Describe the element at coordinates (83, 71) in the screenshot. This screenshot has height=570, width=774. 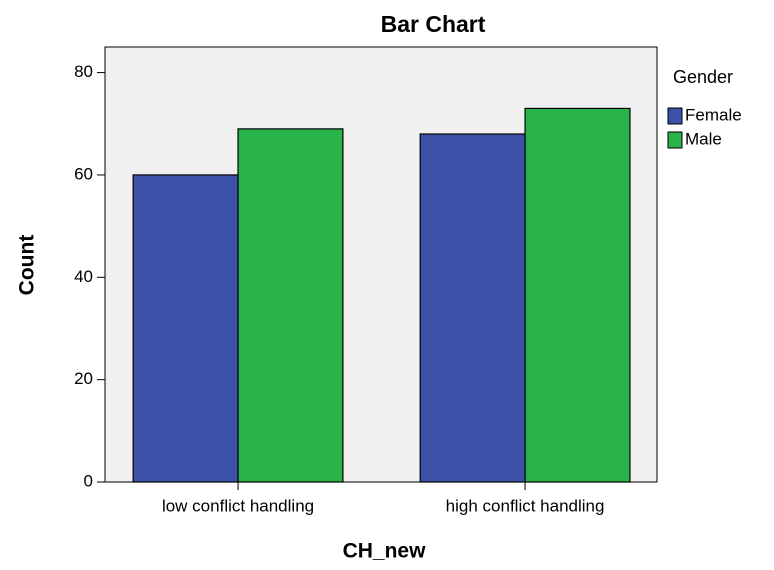
I see `y-tick-label: 80` at that location.